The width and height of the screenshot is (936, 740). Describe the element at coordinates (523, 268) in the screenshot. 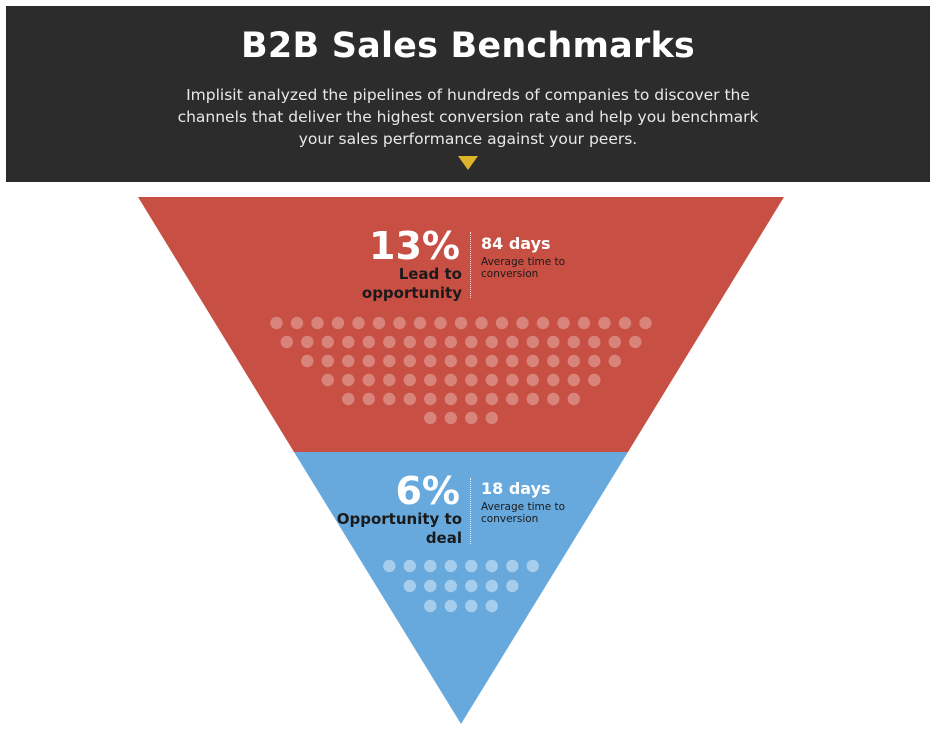

I see `stage-1-caption: Average time to conversion` at that location.